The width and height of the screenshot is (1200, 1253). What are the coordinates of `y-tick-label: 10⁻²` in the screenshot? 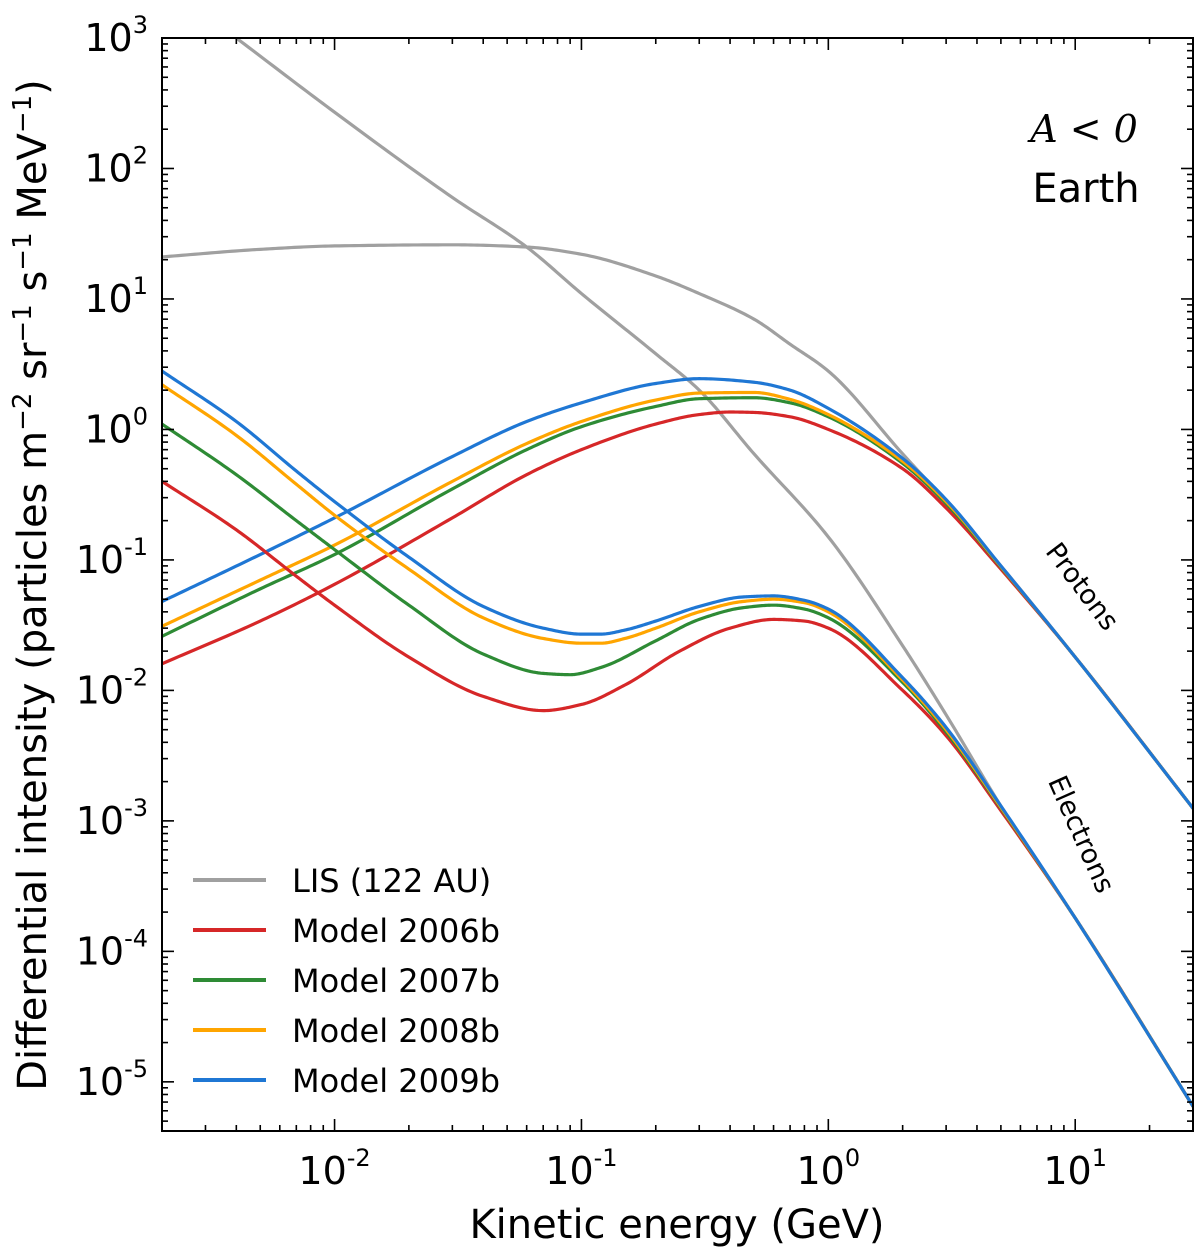 It's located at (112, 687).